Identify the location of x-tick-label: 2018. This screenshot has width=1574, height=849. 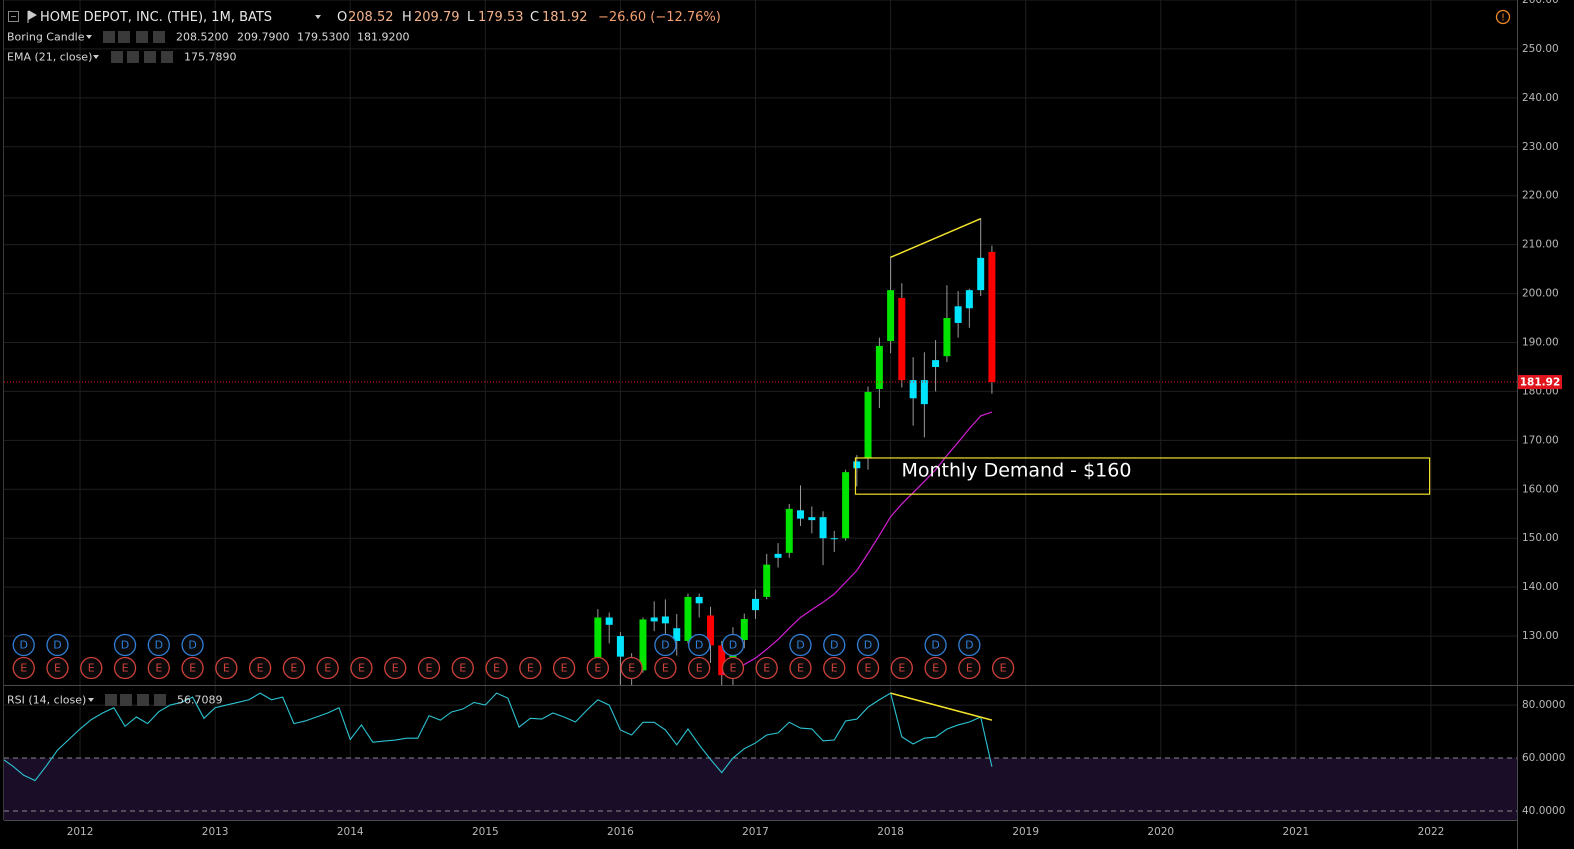
(890, 832).